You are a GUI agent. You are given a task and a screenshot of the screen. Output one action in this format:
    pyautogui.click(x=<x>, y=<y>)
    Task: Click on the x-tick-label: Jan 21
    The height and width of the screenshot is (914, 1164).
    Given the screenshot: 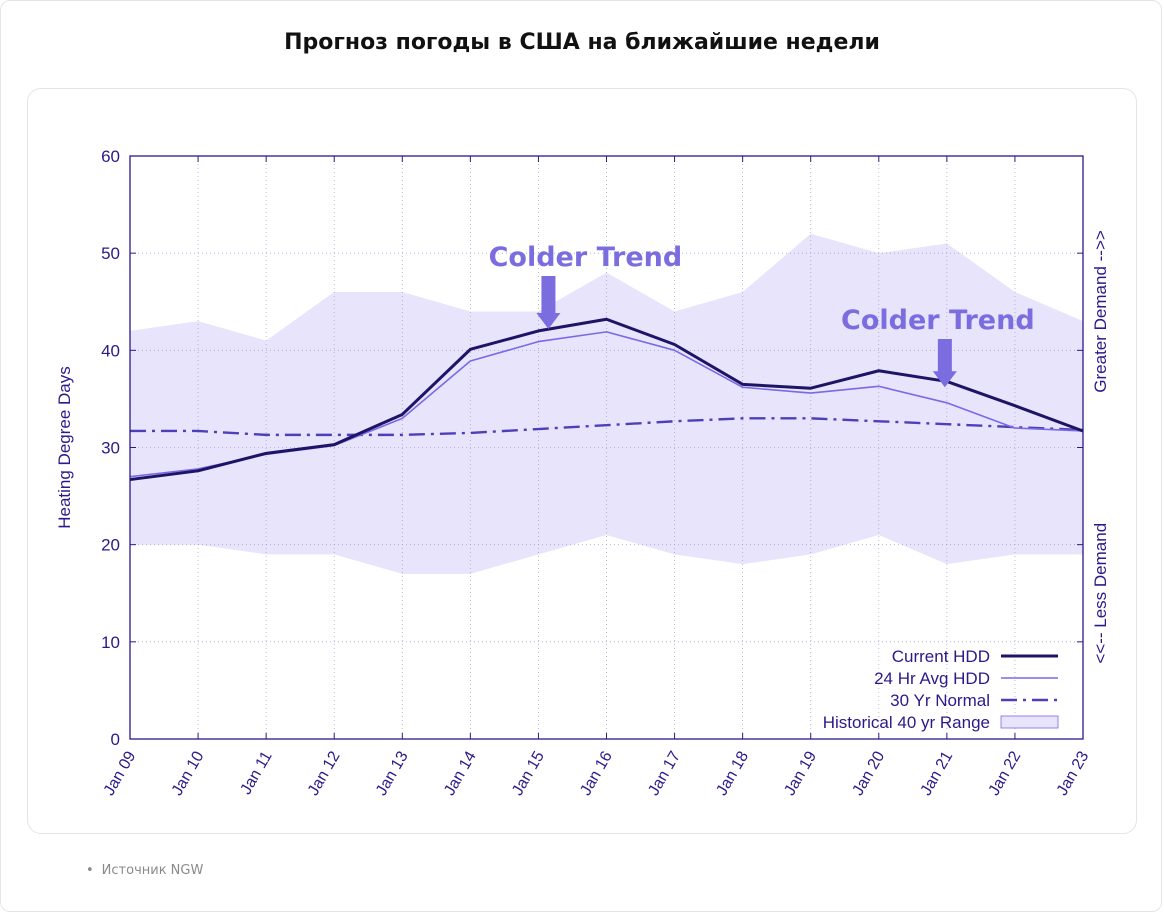 What is the action you would take?
    pyautogui.click(x=937, y=773)
    